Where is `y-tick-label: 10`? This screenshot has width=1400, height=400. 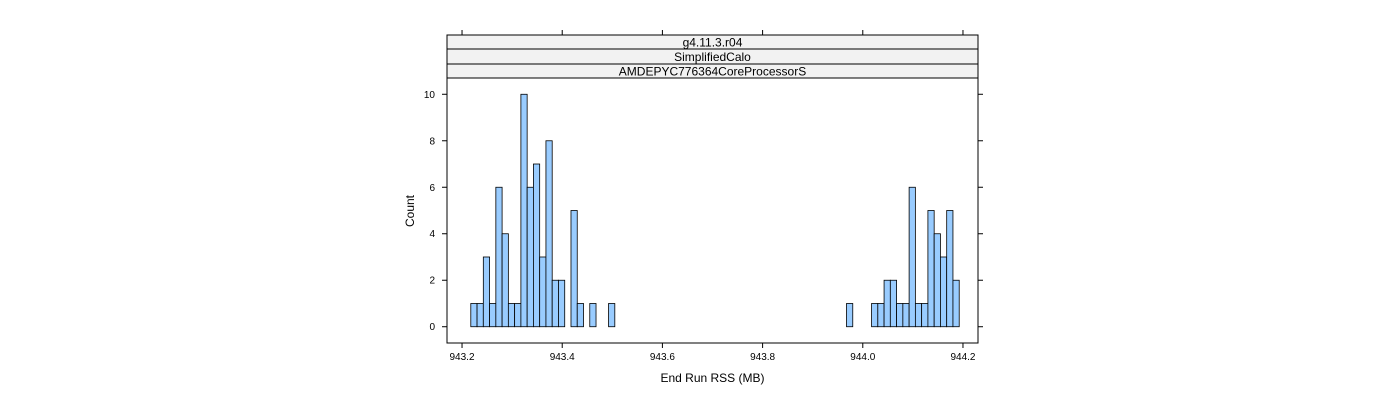
y-tick-label: 10 is located at coordinates (430, 95).